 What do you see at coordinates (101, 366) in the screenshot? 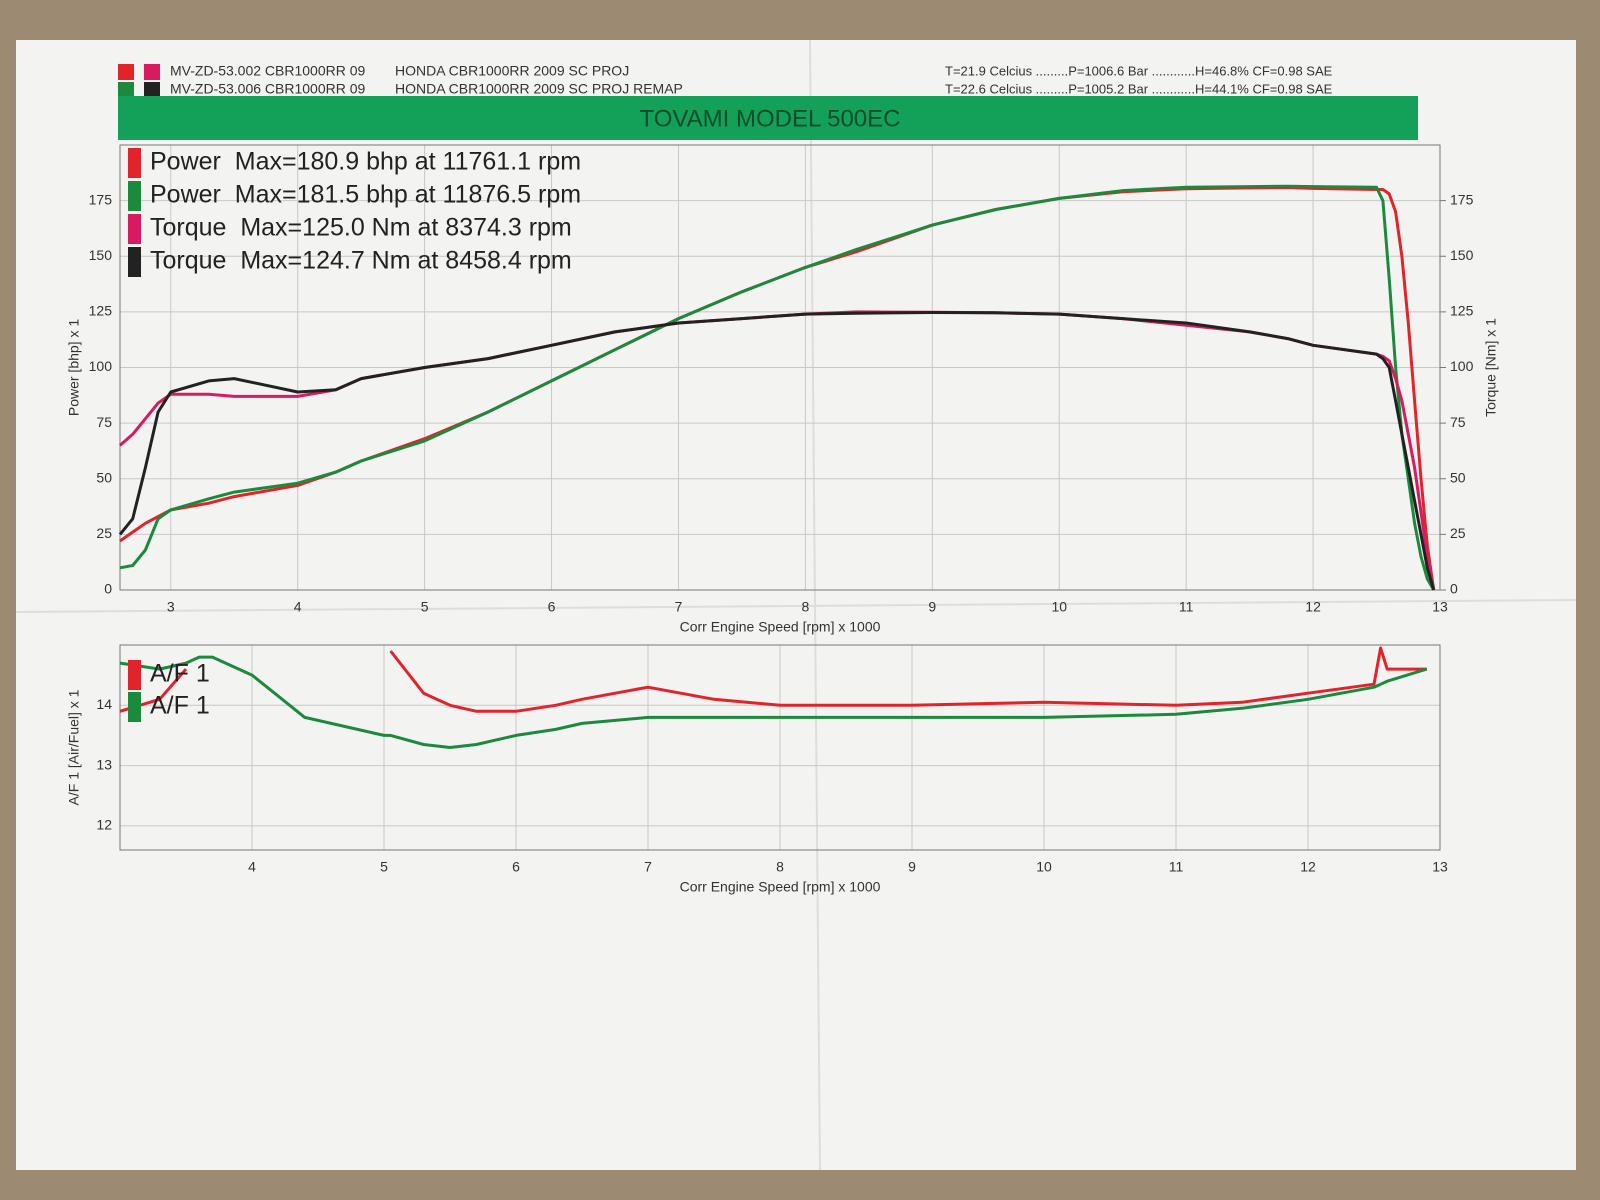
I see `y-tick-label: 100` at bounding box center [101, 366].